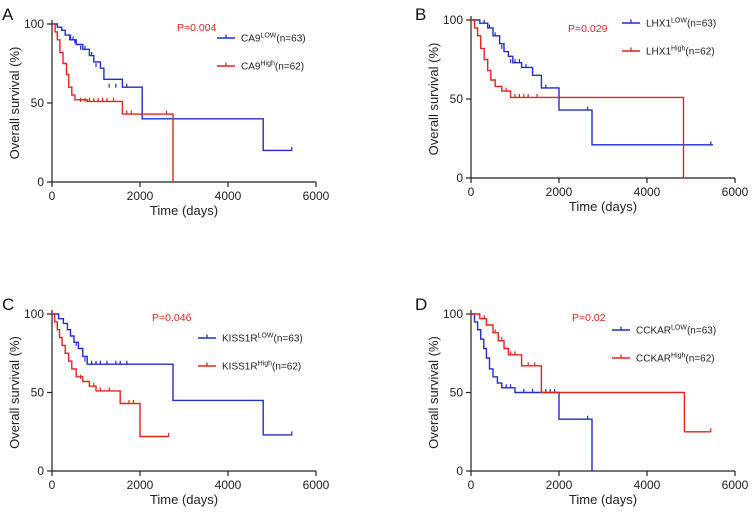  I want to click on p-value: P=0.046, so click(172, 318).